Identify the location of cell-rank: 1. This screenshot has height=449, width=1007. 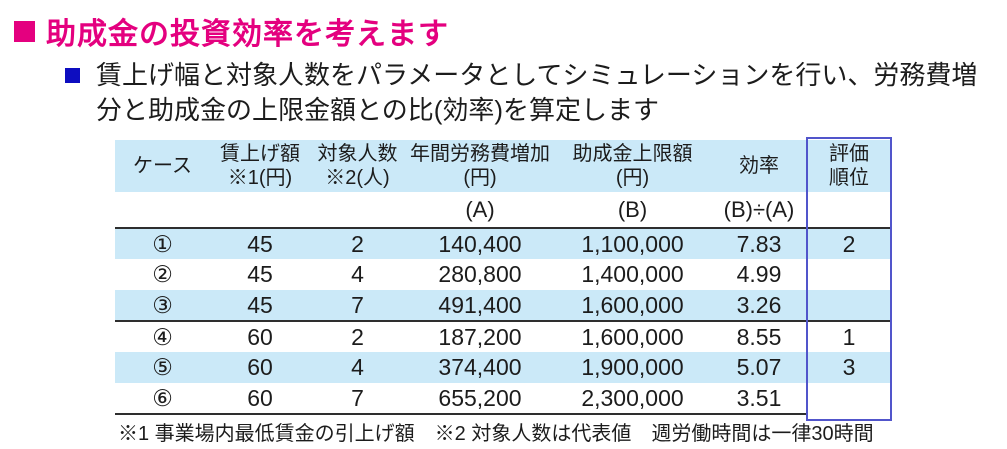
(849, 336).